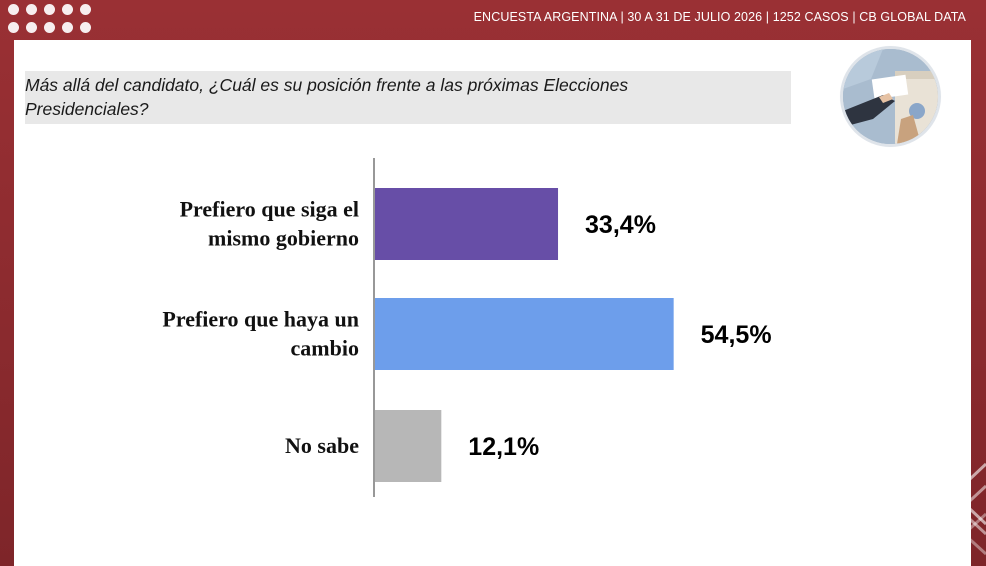 This screenshot has width=986, height=566. I want to click on ballot-box-photo, so click(890, 96).